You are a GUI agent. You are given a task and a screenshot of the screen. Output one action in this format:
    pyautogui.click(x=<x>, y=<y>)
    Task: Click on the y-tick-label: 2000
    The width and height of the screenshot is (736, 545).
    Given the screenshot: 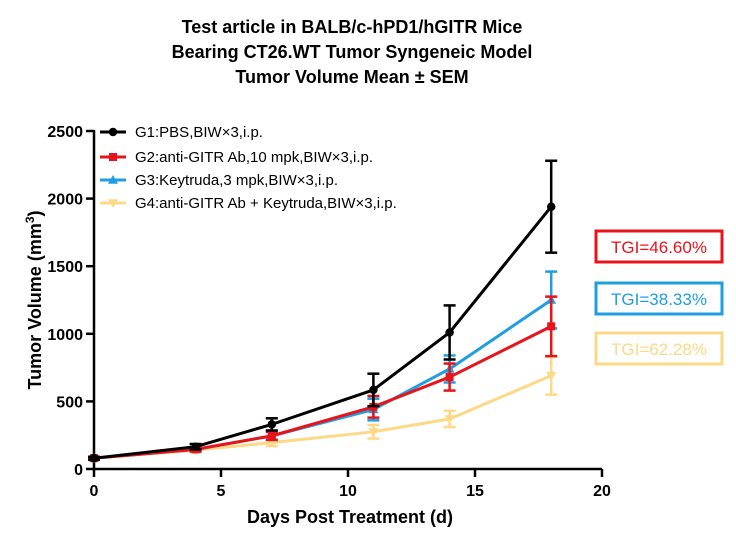 What is the action you would take?
    pyautogui.click(x=65, y=200)
    